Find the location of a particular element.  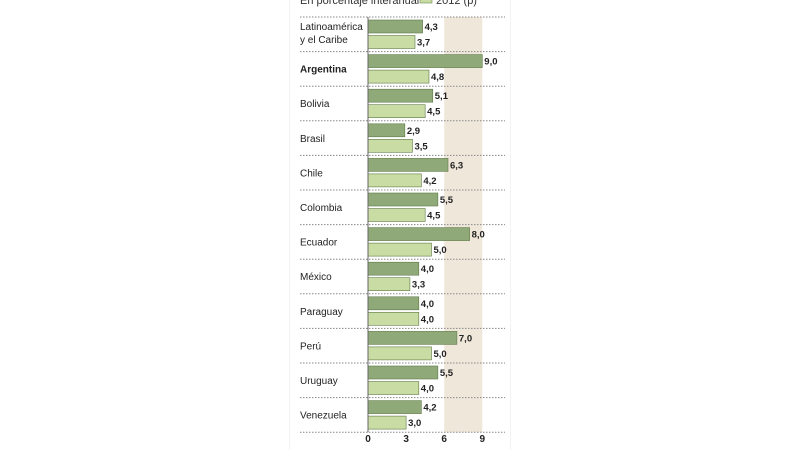

value-label: 3,3 is located at coordinates (418, 285).